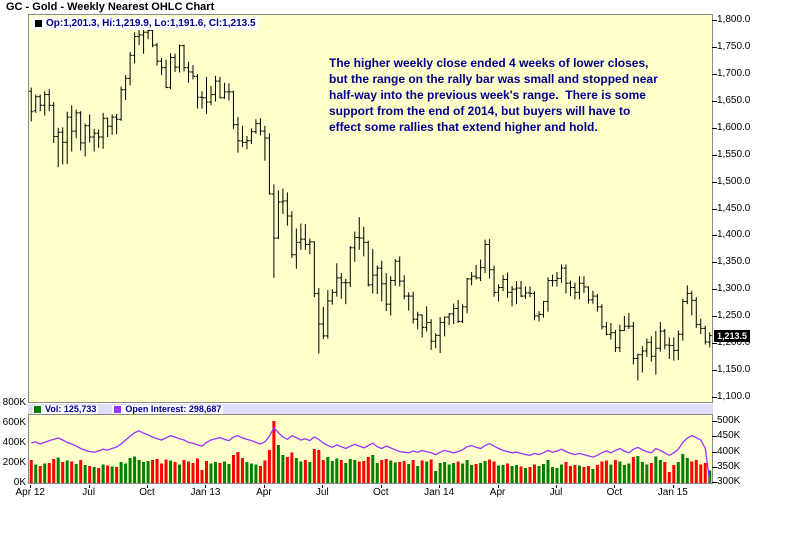 This screenshot has height=547, width=800. Describe the element at coordinates (734, 369) in the screenshot. I see `price-axis-label: 1,150.0` at that location.